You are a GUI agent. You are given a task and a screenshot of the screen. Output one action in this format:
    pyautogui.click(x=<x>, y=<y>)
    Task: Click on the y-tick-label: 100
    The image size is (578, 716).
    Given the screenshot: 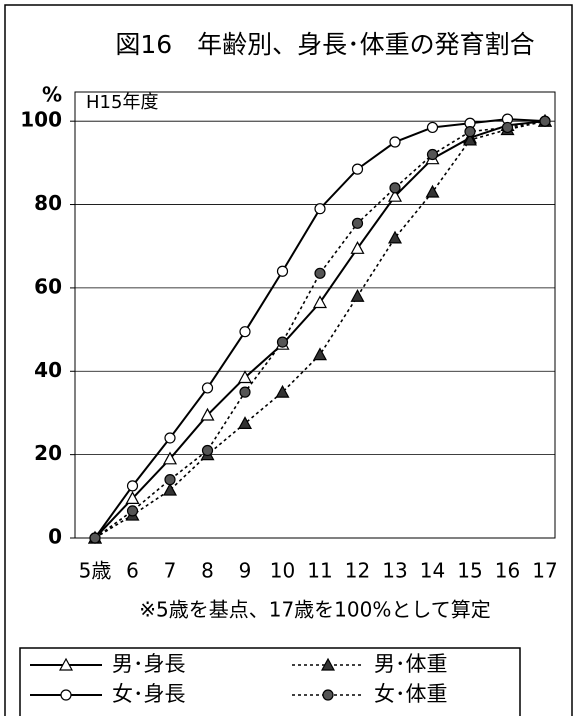 What is the action you would take?
    pyautogui.click(x=41, y=120)
    